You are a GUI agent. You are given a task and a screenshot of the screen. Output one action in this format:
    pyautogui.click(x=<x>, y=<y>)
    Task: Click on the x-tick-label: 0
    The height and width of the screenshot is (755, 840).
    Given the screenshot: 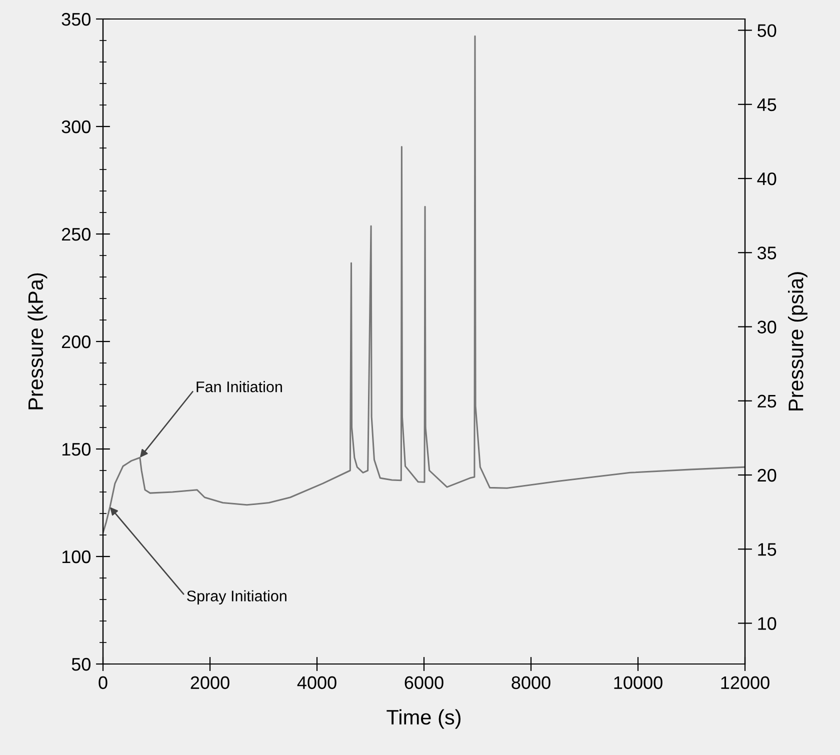 What is the action you would take?
    pyautogui.click(x=103, y=683)
    